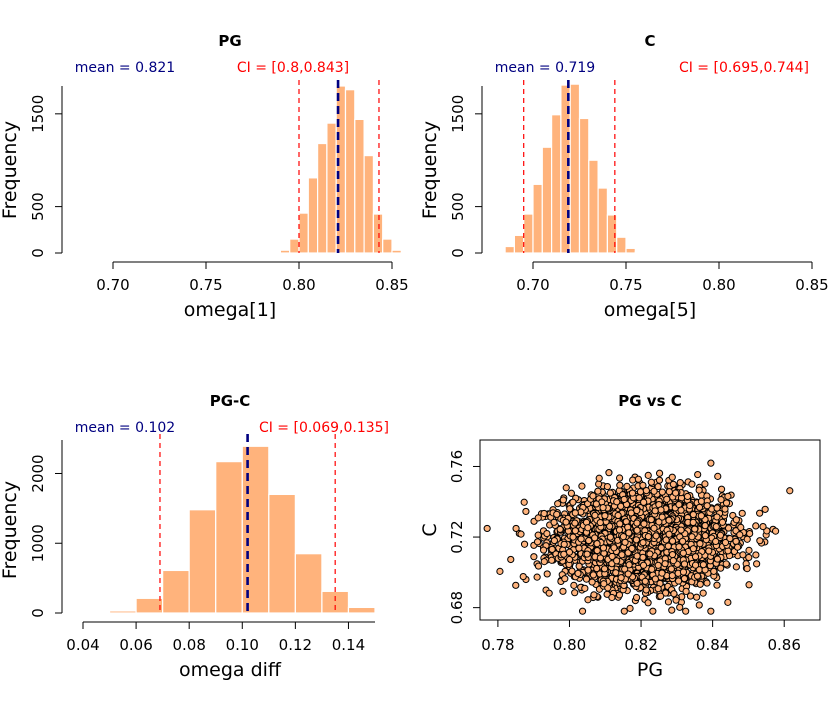 This screenshot has width=840, height=720. What do you see at coordinates (641, 637) in the screenshot?
I see `x-ticks-pg-vs-c: 0.78 0.80 0.82 0.84 0.86` at bounding box center [641, 637].